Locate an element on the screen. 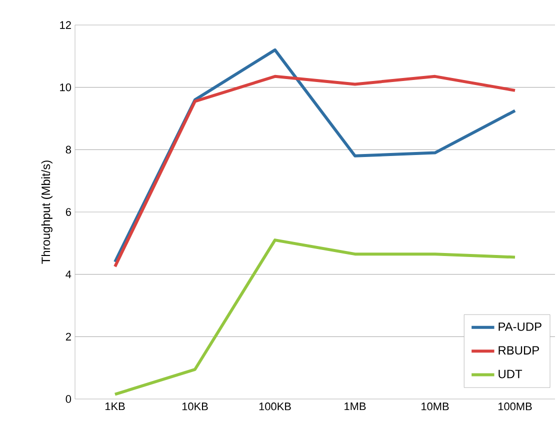 The image size is (560, 442). y-tick-label: 8 is located at coordinates (68, 150).